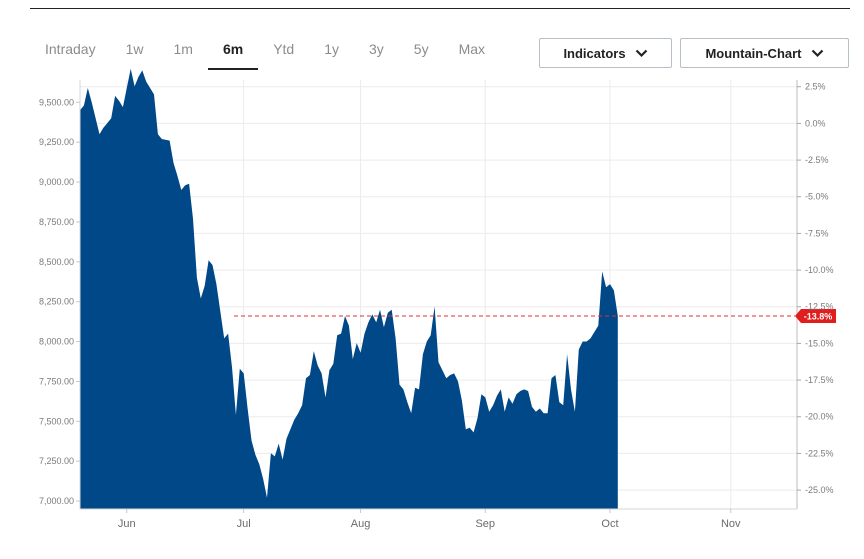  What do you see at coordinates (817, 233) in the screenshot?
I see `y2-tick-label: -7.5%` at bounding box center [817, 233].